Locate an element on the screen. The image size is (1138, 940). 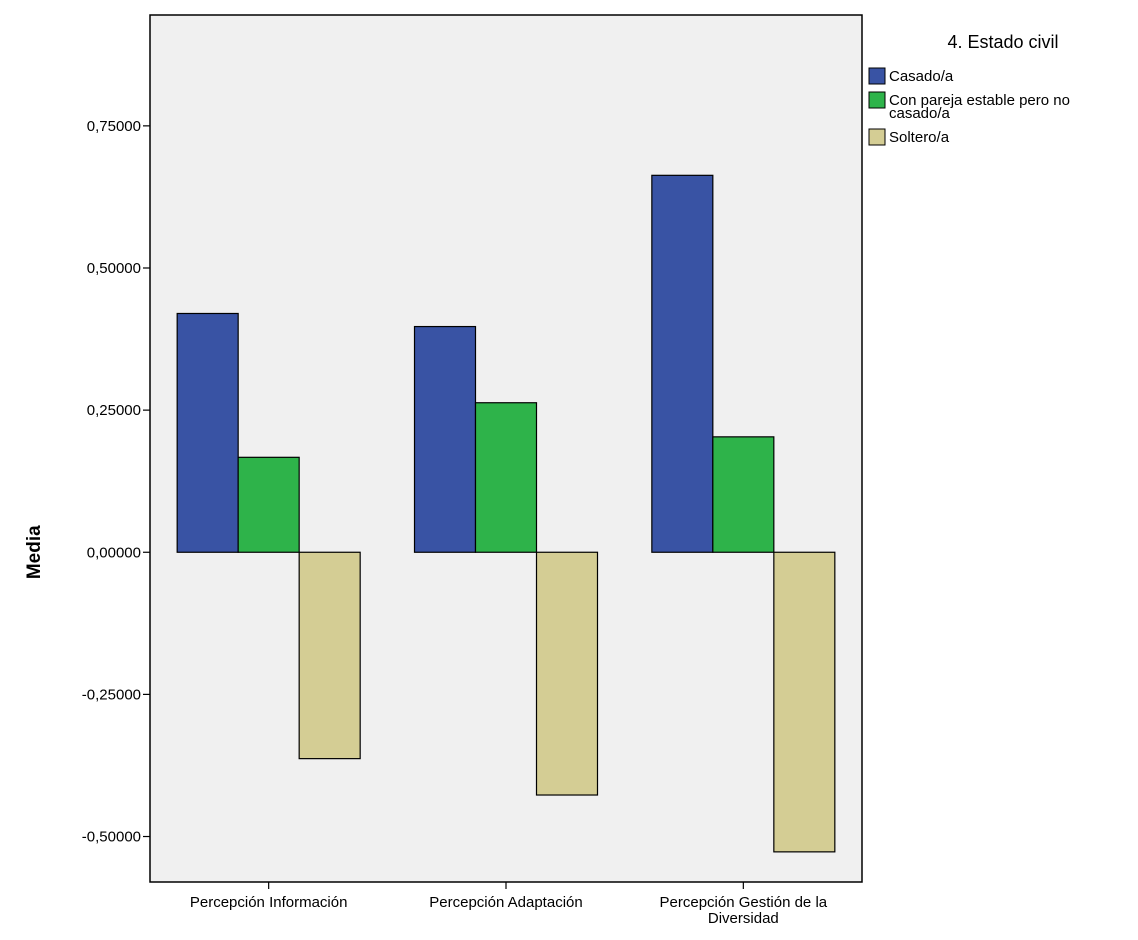
y-tick-label: 0,75000 is located at coordinates (114, 126).